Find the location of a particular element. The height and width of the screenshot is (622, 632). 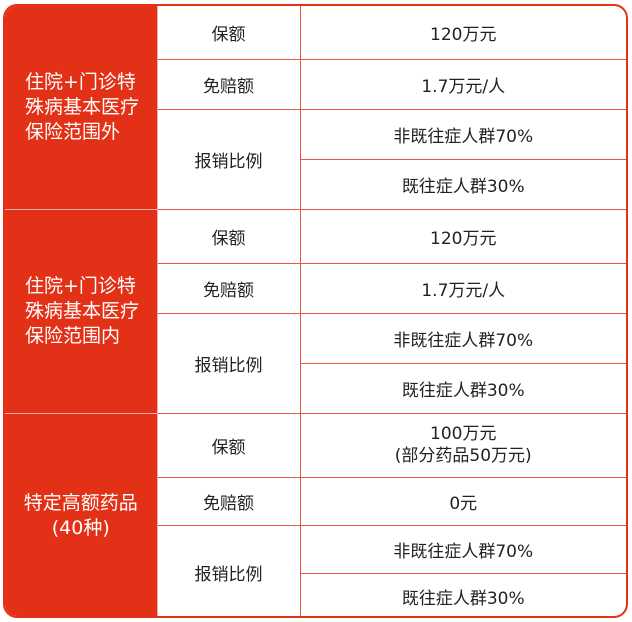

coverage-note: (部分药品50万元) is located at coordinates (463, 456).